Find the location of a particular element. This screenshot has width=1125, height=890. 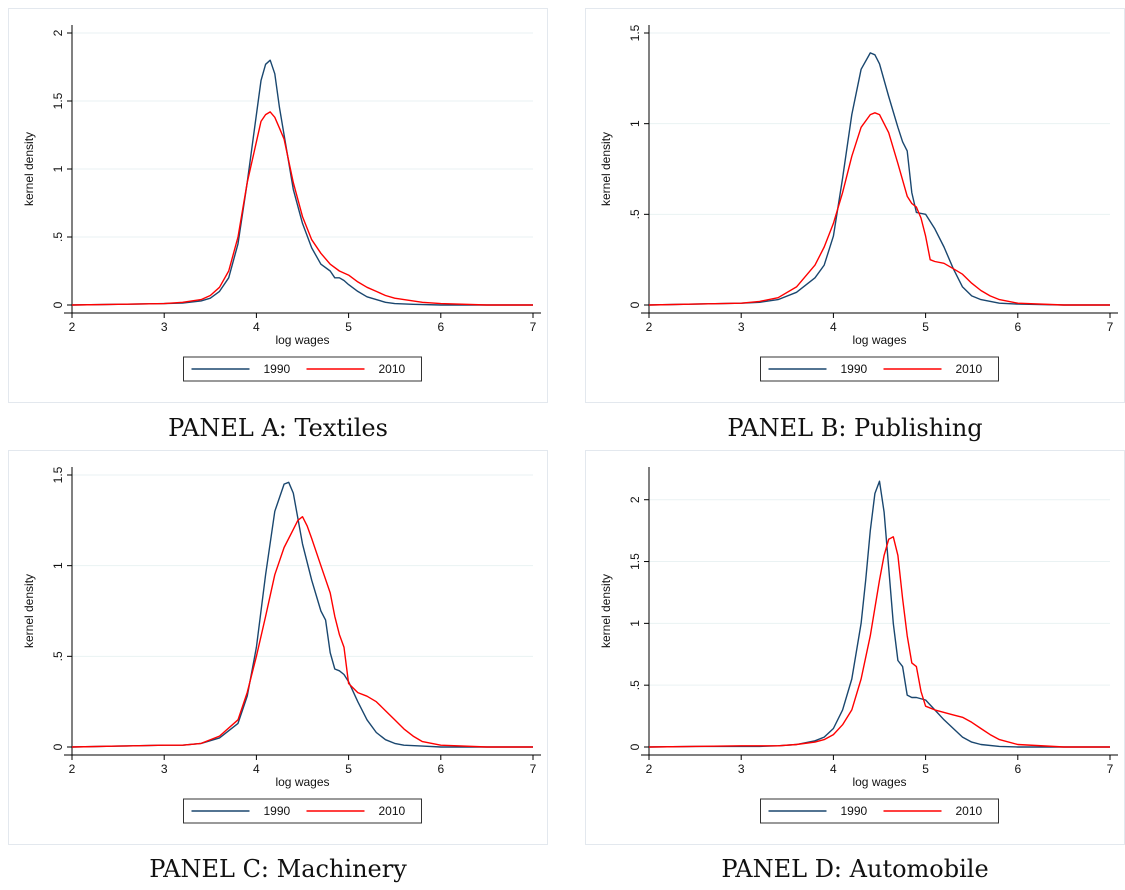

panel-caption: PANEL D: Automobile is located at coordinates (855, 869).